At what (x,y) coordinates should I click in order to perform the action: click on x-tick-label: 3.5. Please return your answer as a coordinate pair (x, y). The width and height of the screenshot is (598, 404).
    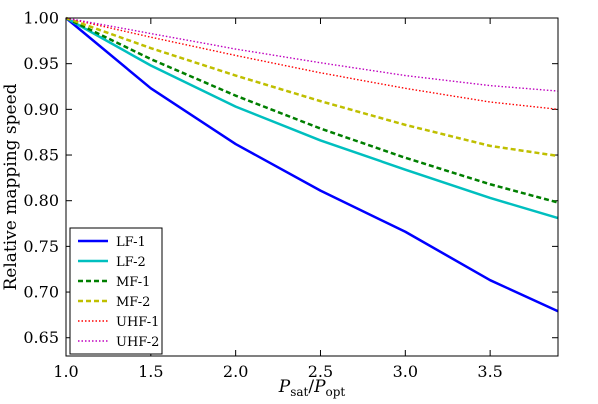
    Looking at the image, I should click on (489, 371).